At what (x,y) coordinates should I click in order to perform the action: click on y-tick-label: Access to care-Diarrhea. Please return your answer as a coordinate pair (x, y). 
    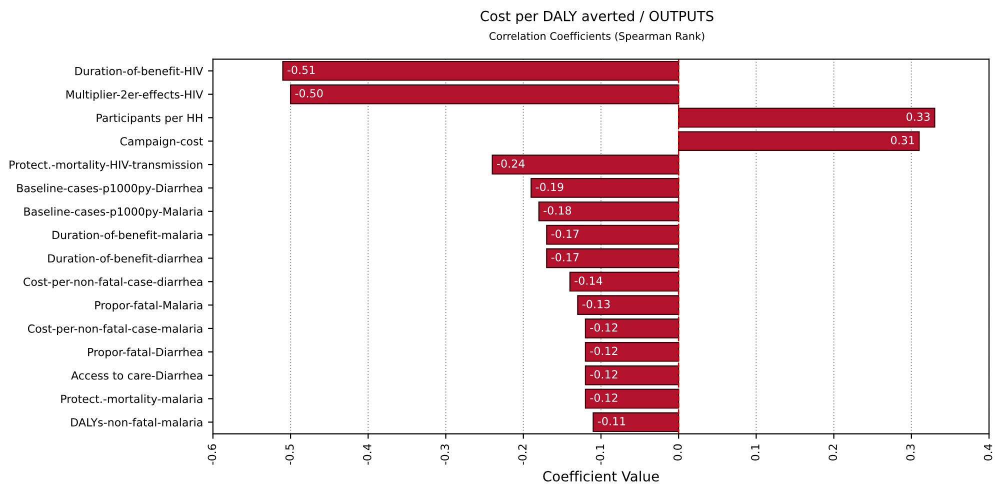
    Looking at the image, I should click on (136, 375).